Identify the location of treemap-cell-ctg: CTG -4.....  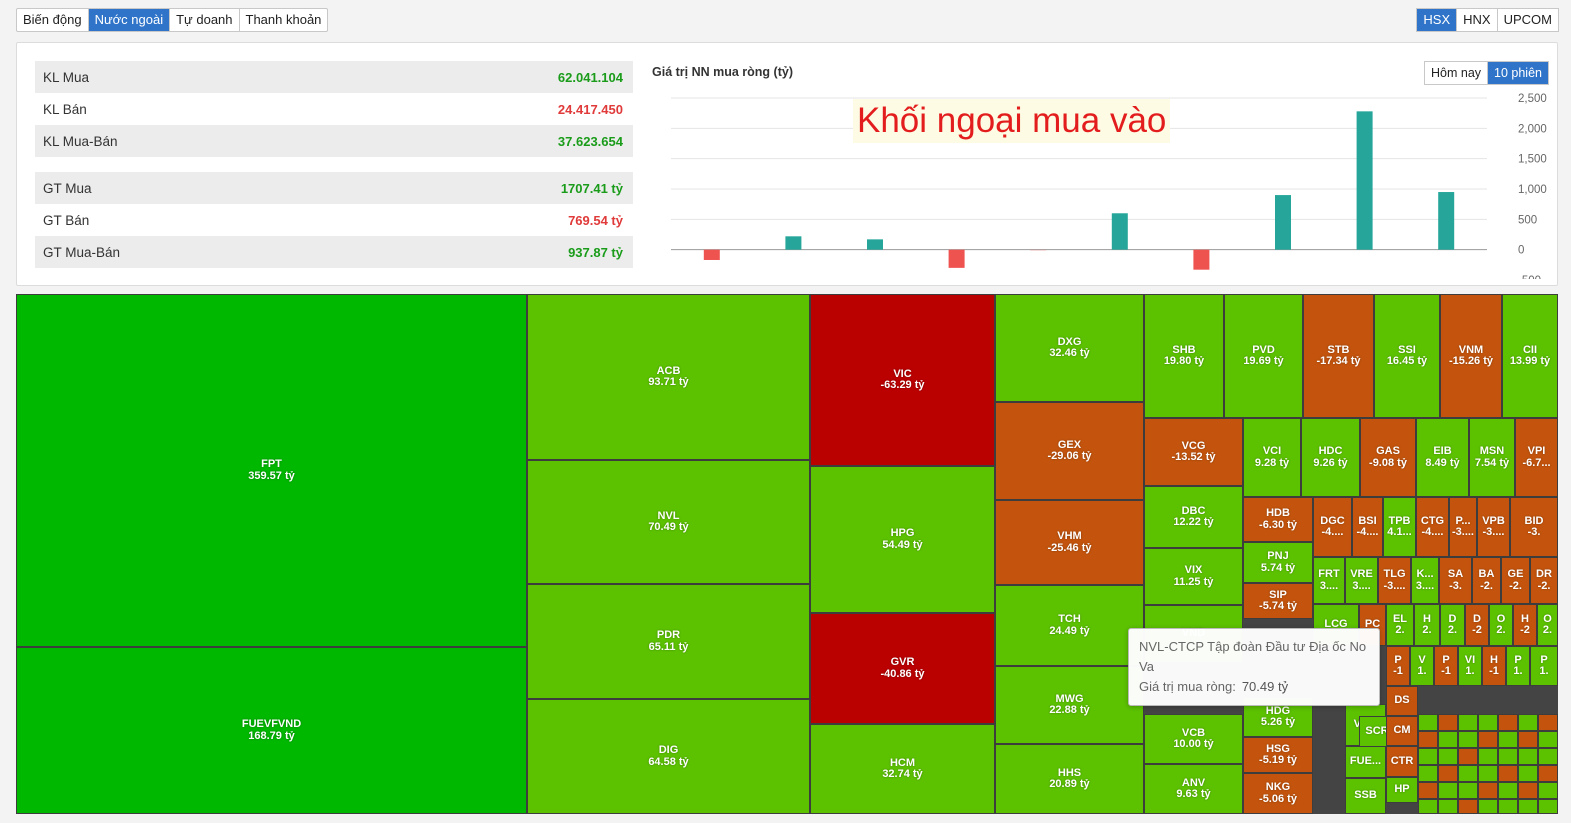
(1432, 527).